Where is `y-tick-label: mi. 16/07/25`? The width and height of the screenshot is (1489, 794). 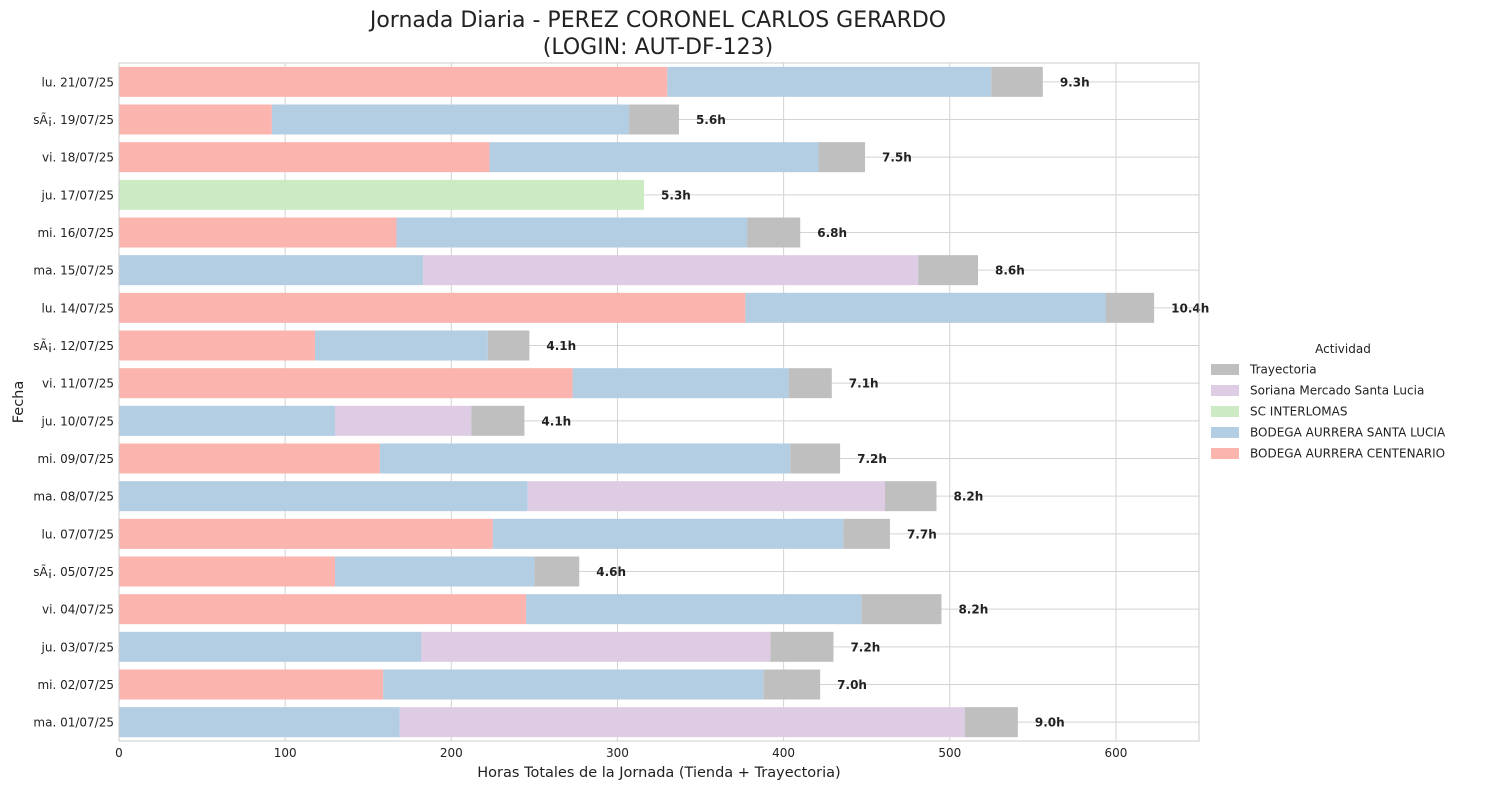
y-tick-label: mi. 16/07/25 is located at coordinates (75, 233).